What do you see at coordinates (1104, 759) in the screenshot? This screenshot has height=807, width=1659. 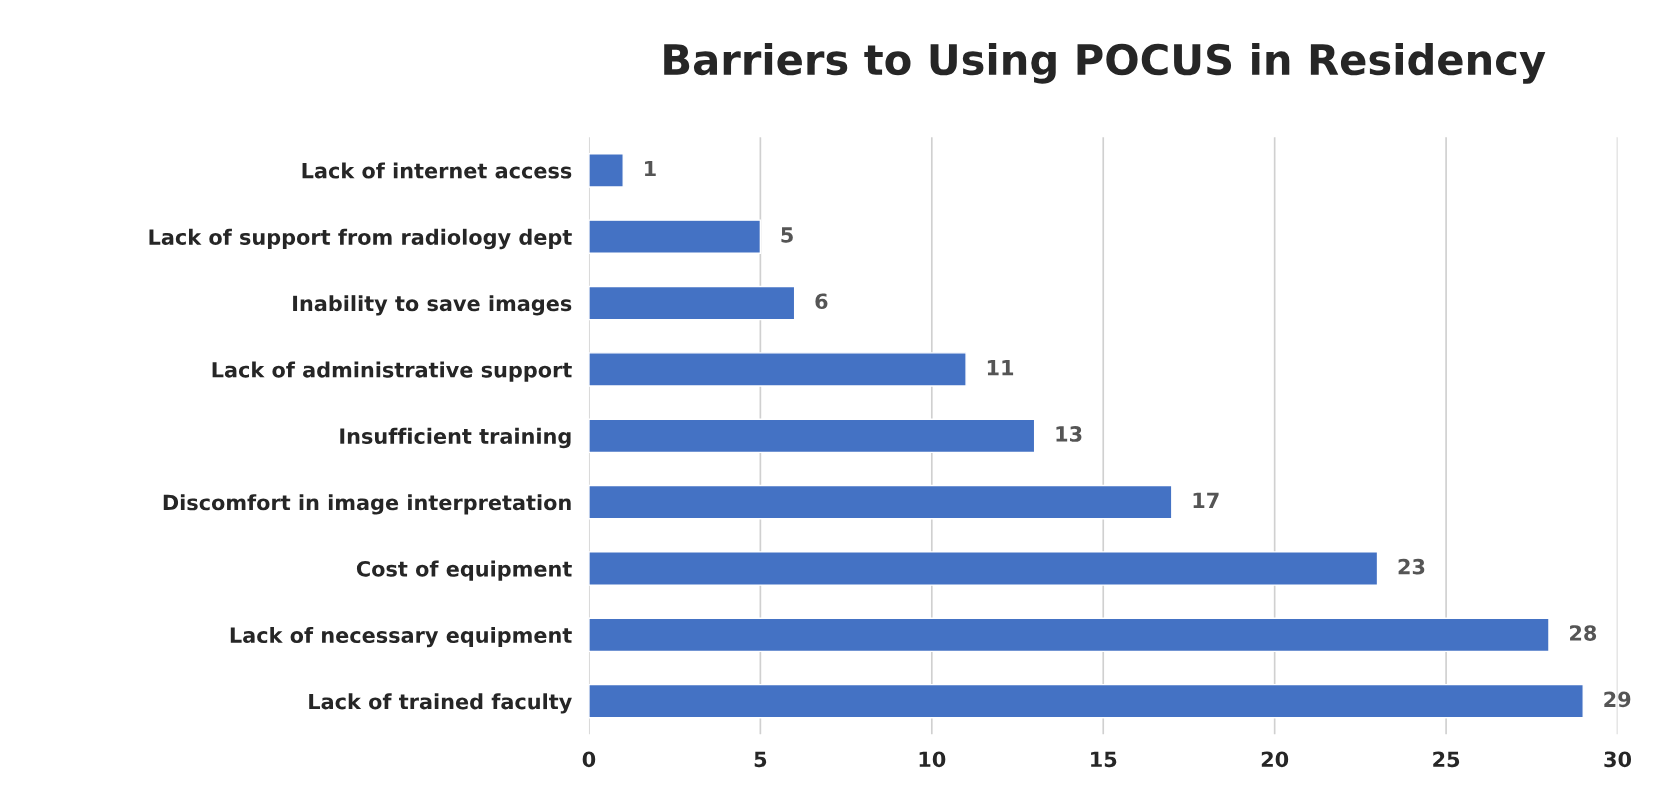 I see `x-tick-label: 15` at bounding box center [1104, 759].